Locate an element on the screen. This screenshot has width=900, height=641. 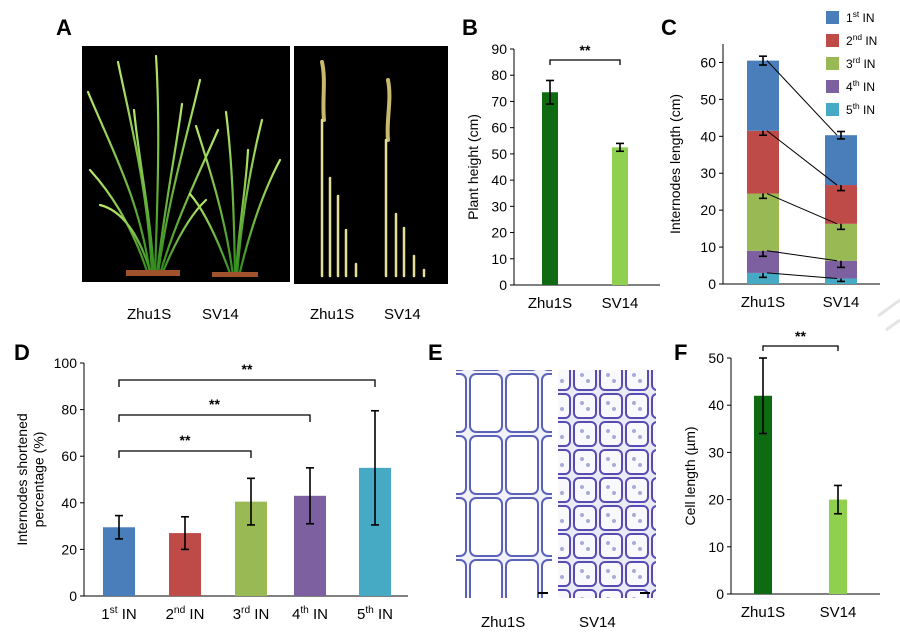
panel-b-significance-label: ** is located at coordinates (585, 50).